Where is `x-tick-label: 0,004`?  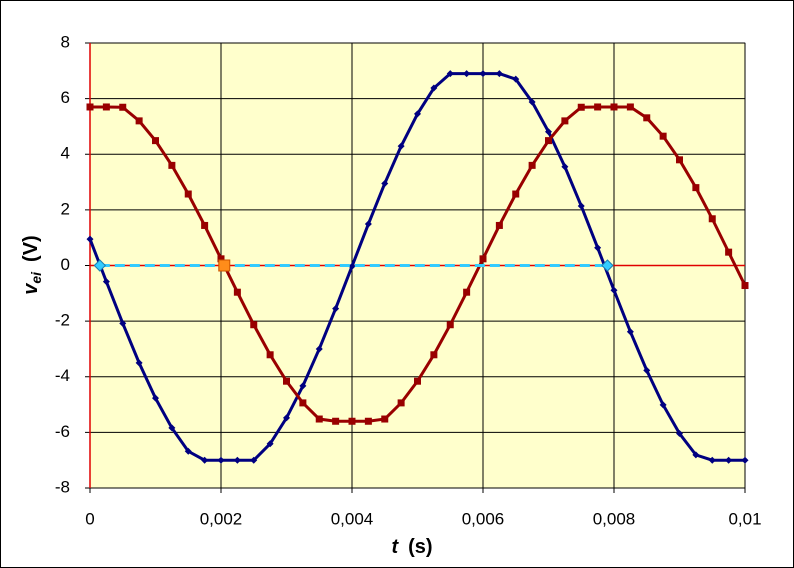
x-tick-label: 0,004 is located at coordinates (352, 518).